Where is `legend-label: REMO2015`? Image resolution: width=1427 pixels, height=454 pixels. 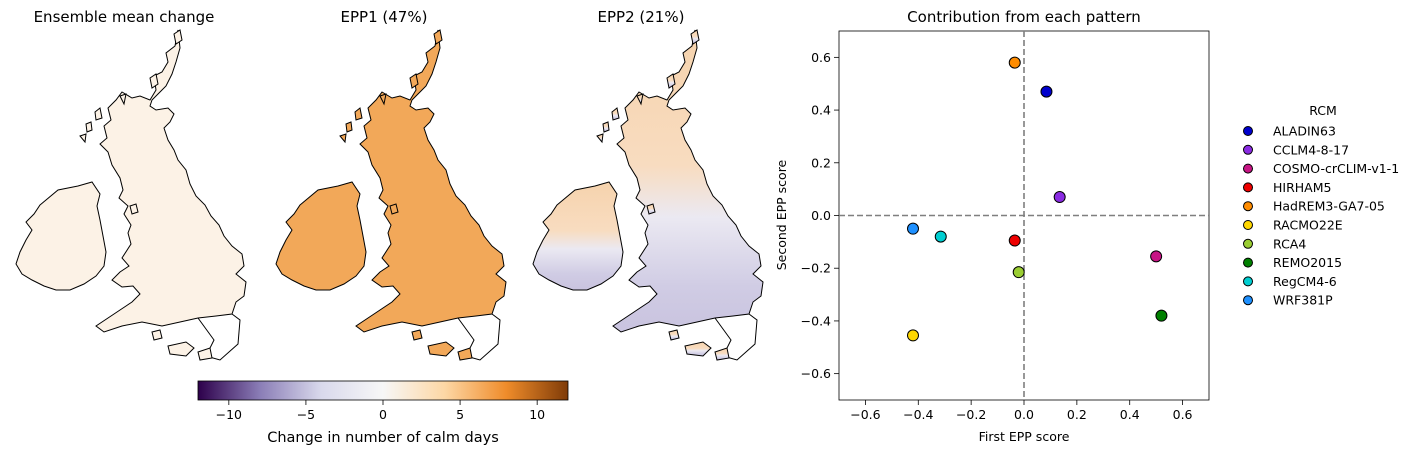 legend-label: REMO2015 is located at coordinates (1307, 262).